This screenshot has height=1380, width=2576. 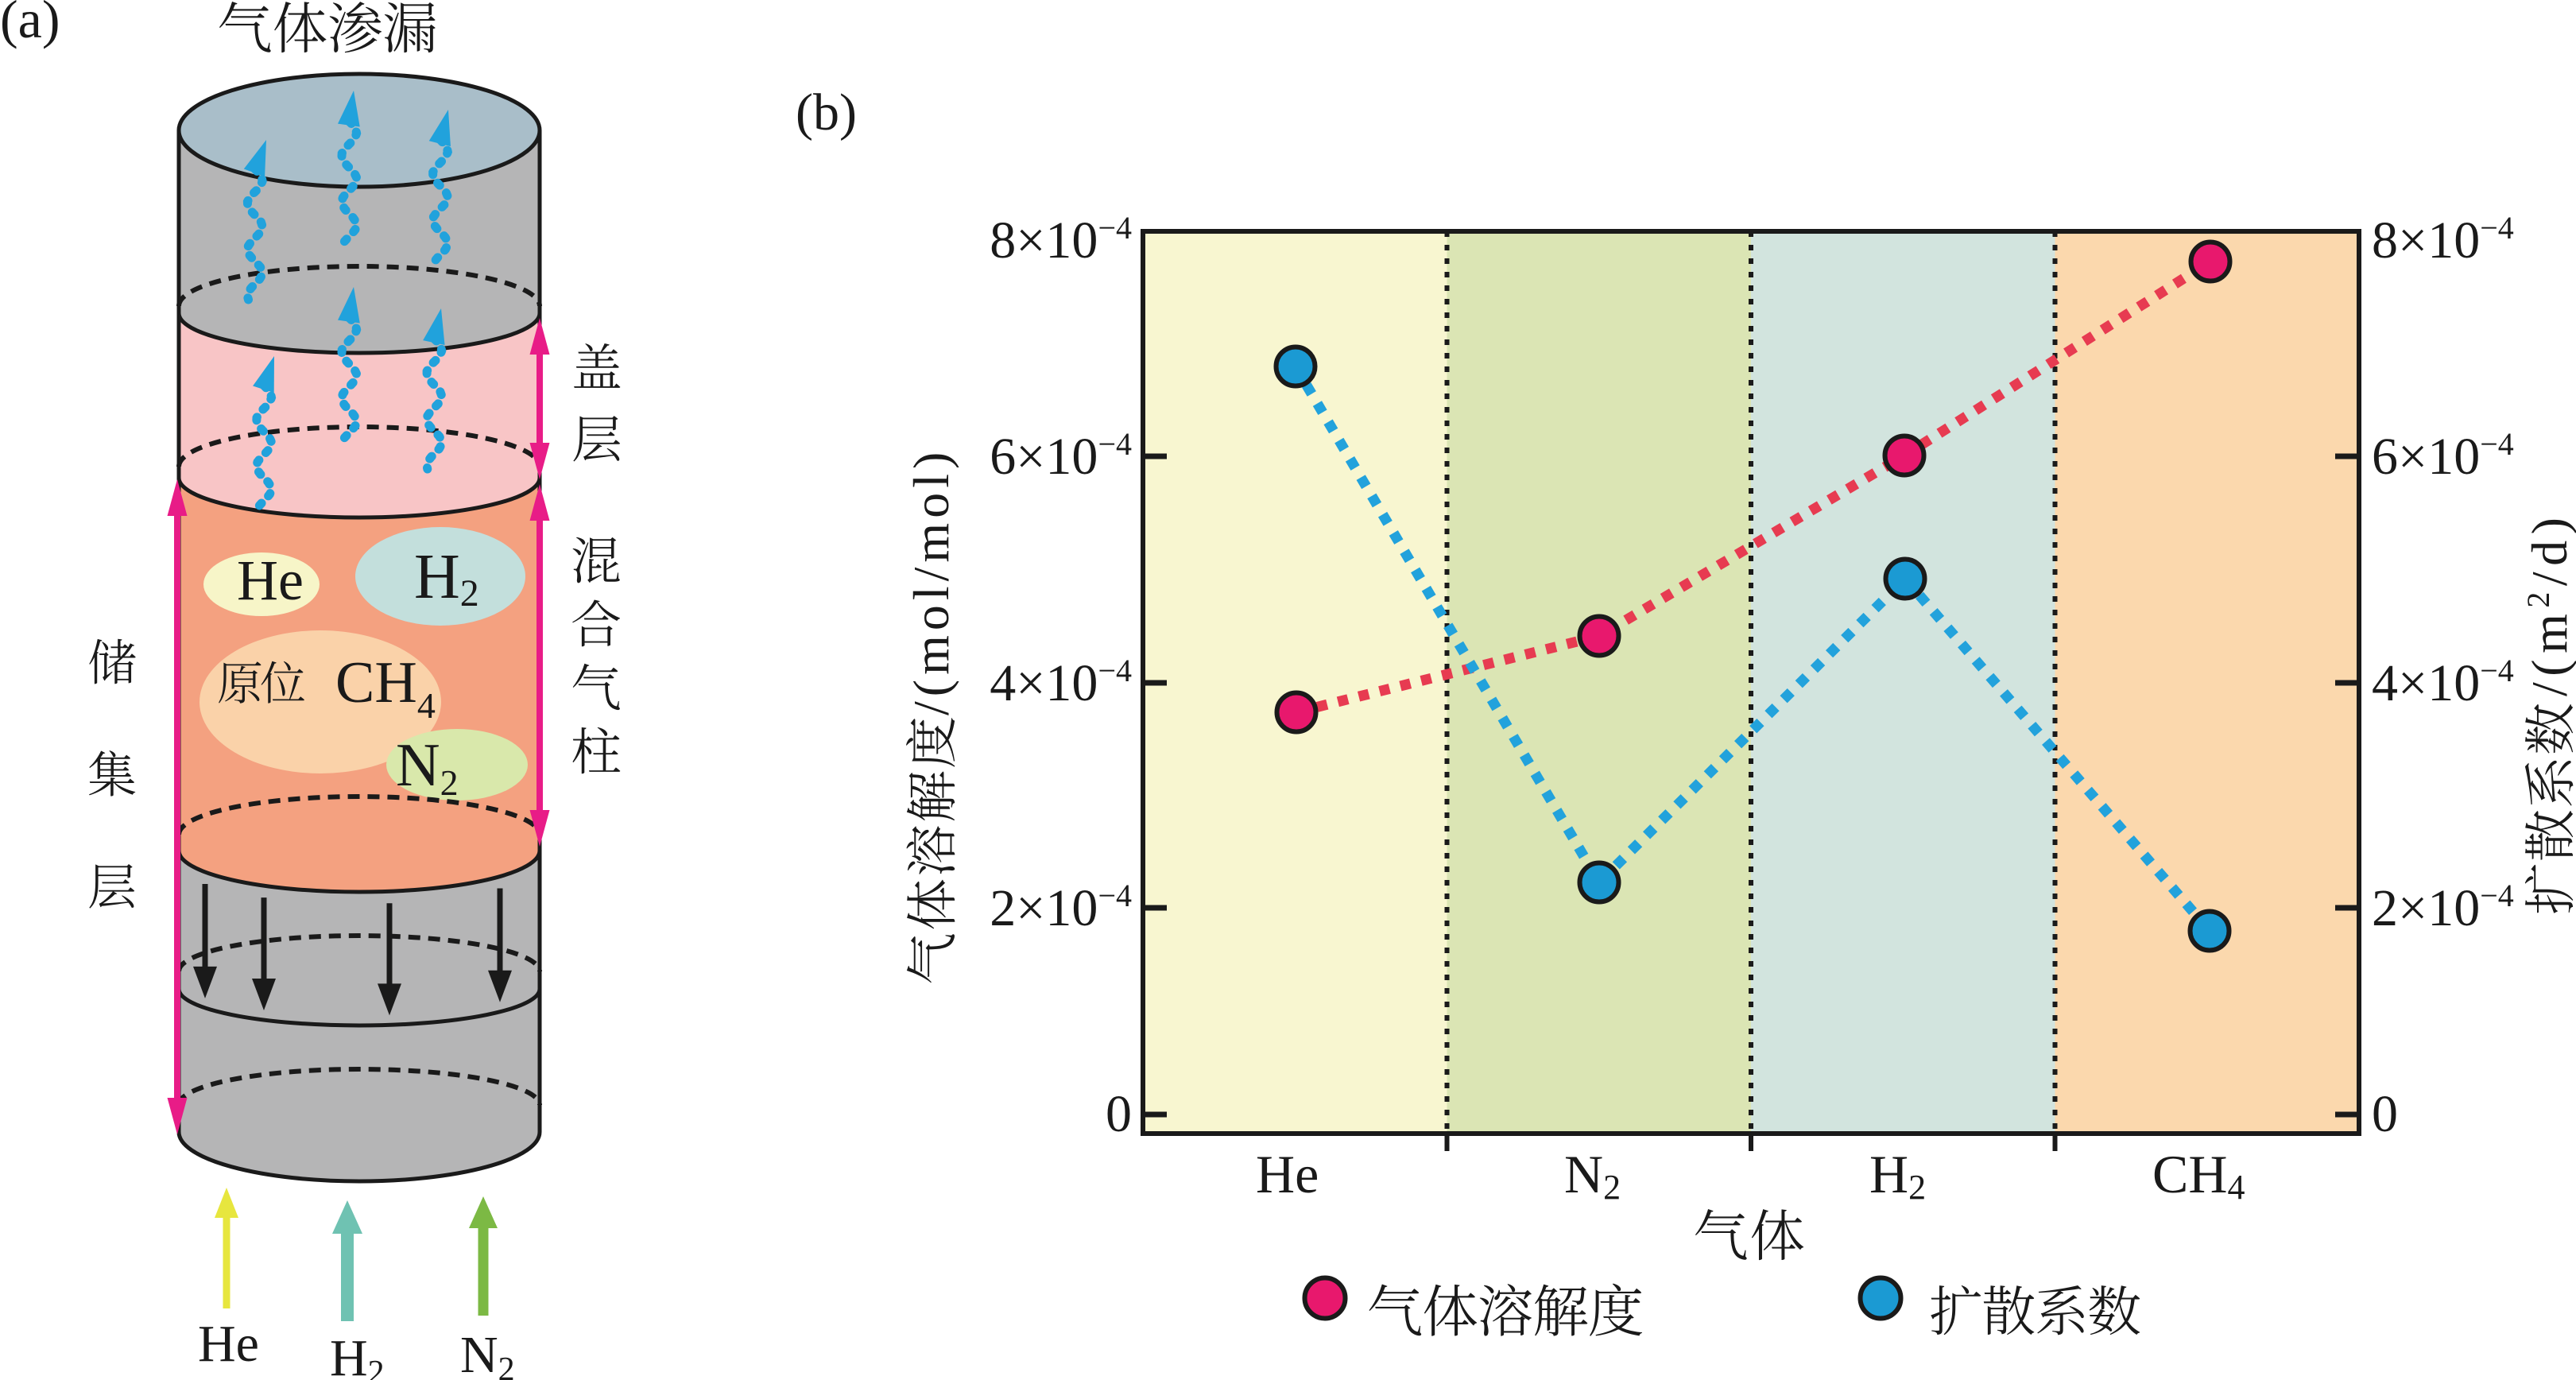 I want to click on svg-text: (b), so click(x=827, y=112).